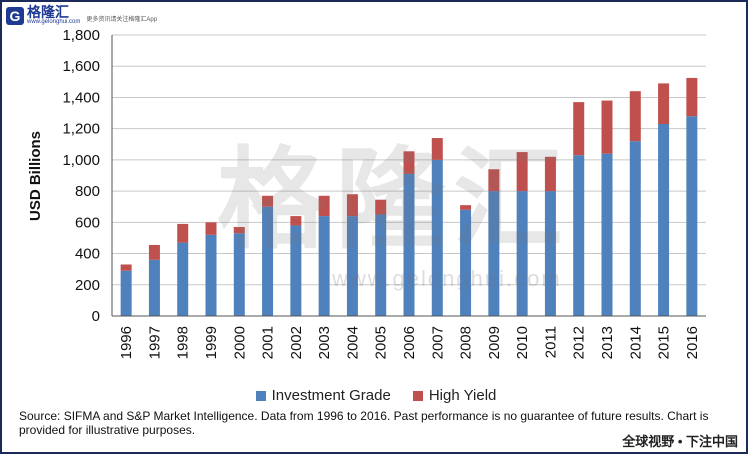 The height and width of the screenshot is (454, 748). I want to click on bar-investment-grade-2004, so click(352, 266).